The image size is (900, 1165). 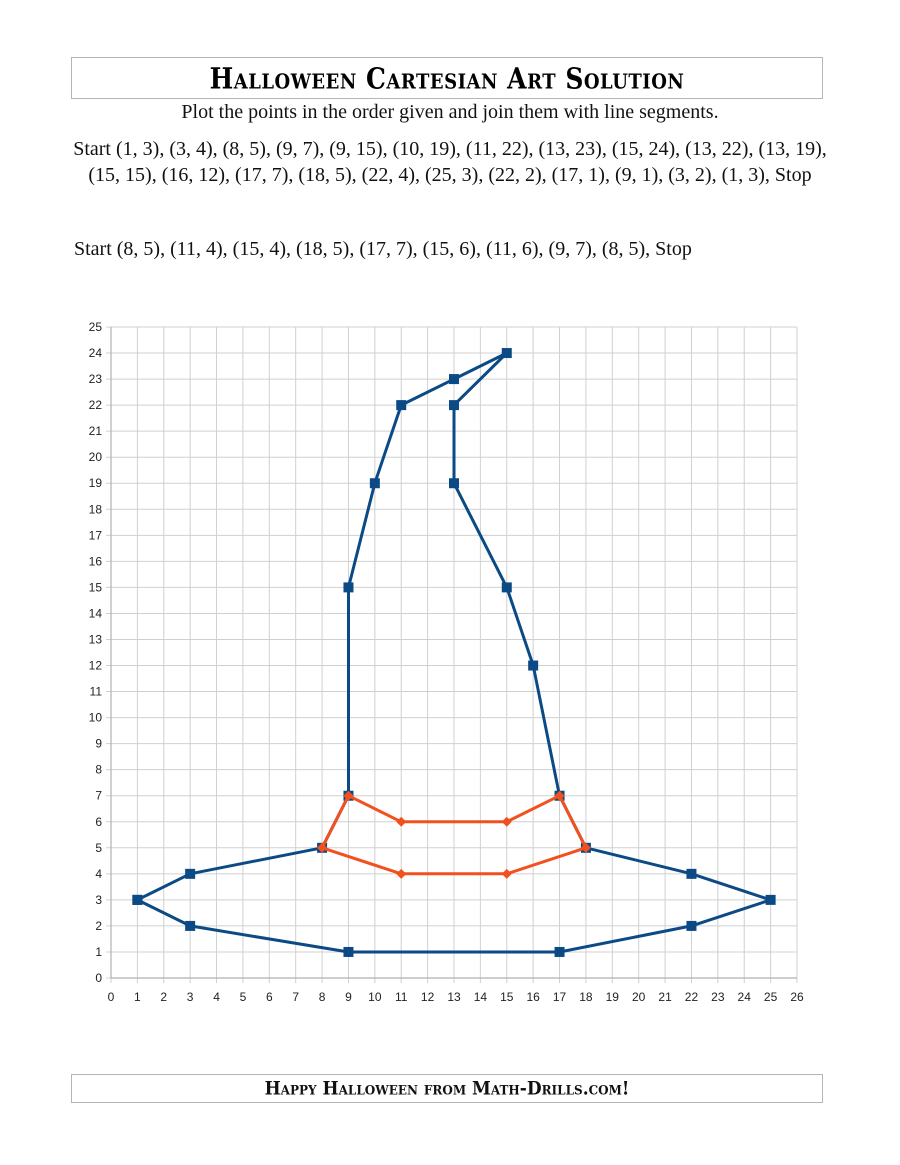 I want to click on x-tick-label: 12, so click(x=428, y=997).